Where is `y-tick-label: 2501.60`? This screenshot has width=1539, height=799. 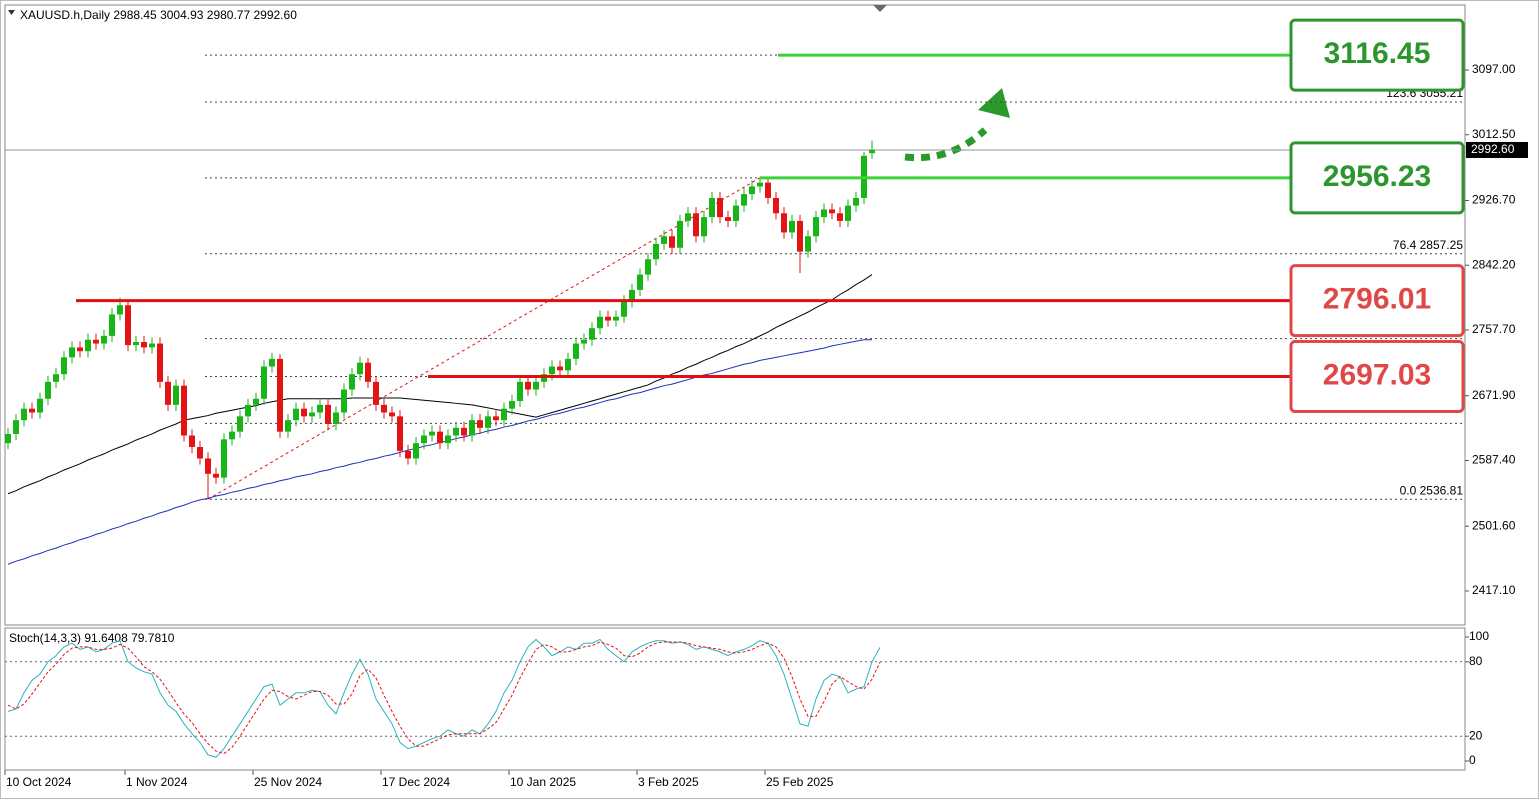 y-tick-label: 2501.60 is located at coordinates (1494, 525).